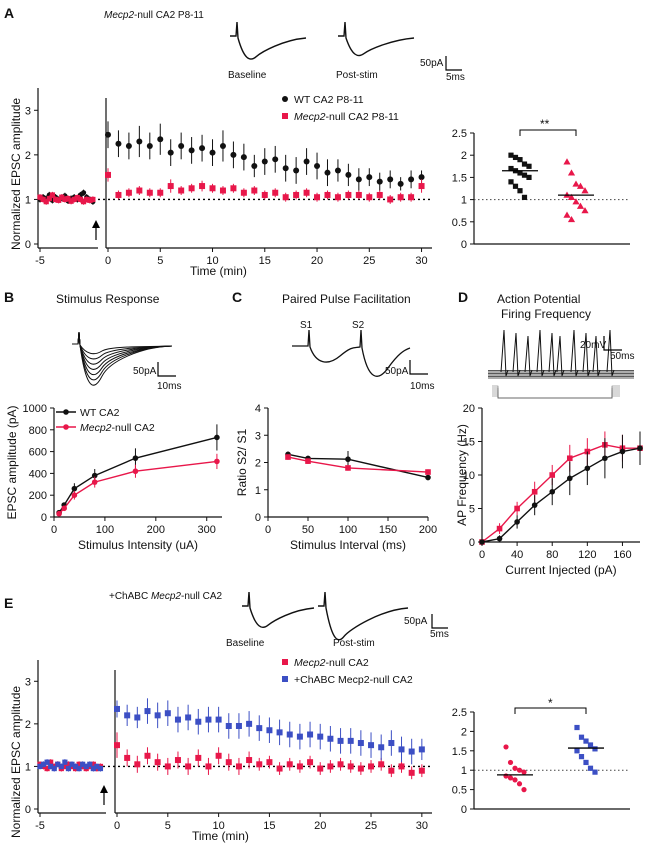 This screenshot has width=650, height=850. Describe the element at coordinates (369, 261) in the screenshot. I see `panel-a-timecourse-x-tick-label: 25` at that location.